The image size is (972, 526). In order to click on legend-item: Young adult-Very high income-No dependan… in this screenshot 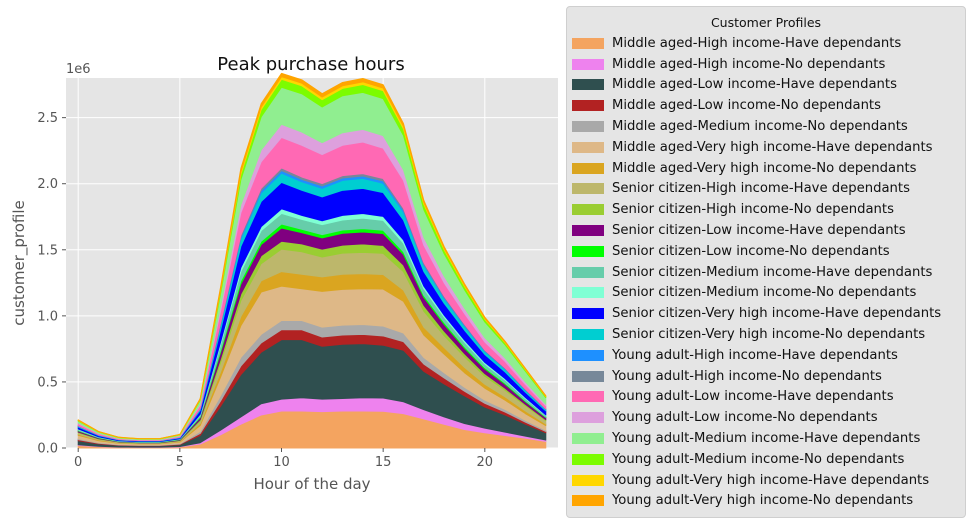, I will do `click(768, 501)`.